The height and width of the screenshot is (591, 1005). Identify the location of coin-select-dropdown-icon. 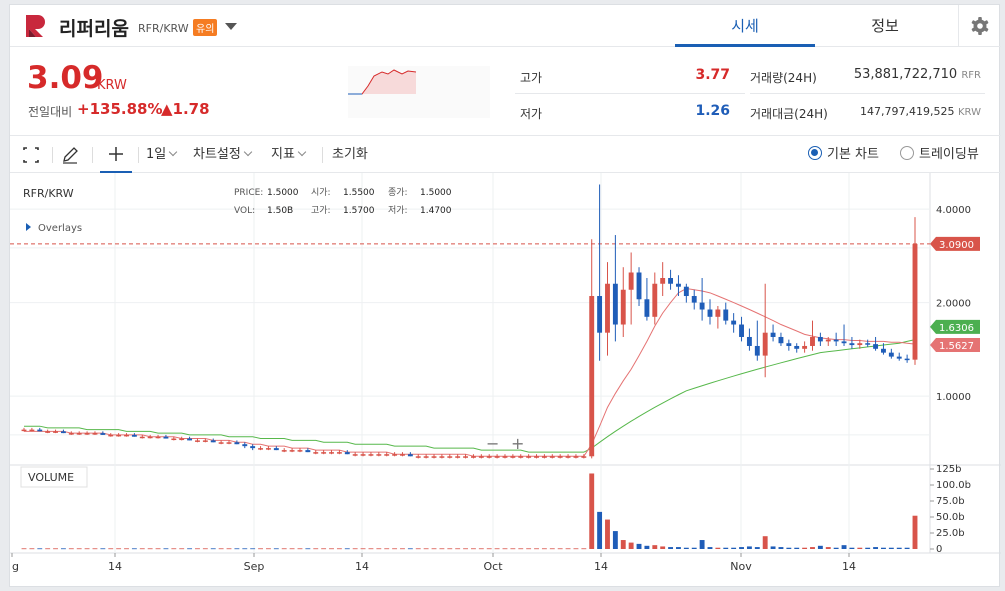
(231, 26).